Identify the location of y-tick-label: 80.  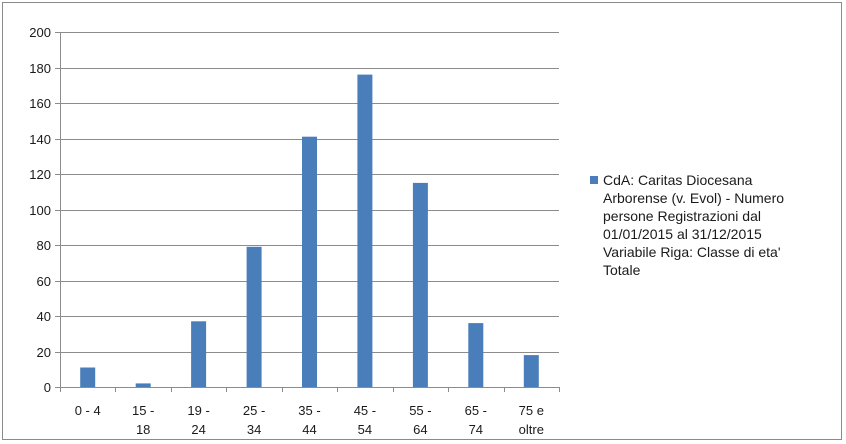
(44, 245).